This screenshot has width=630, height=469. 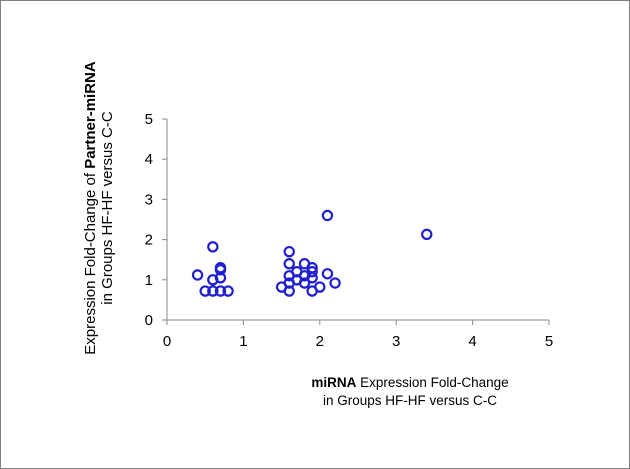 I want to click on x-tick-label: 2, so click(x=320, y=341).